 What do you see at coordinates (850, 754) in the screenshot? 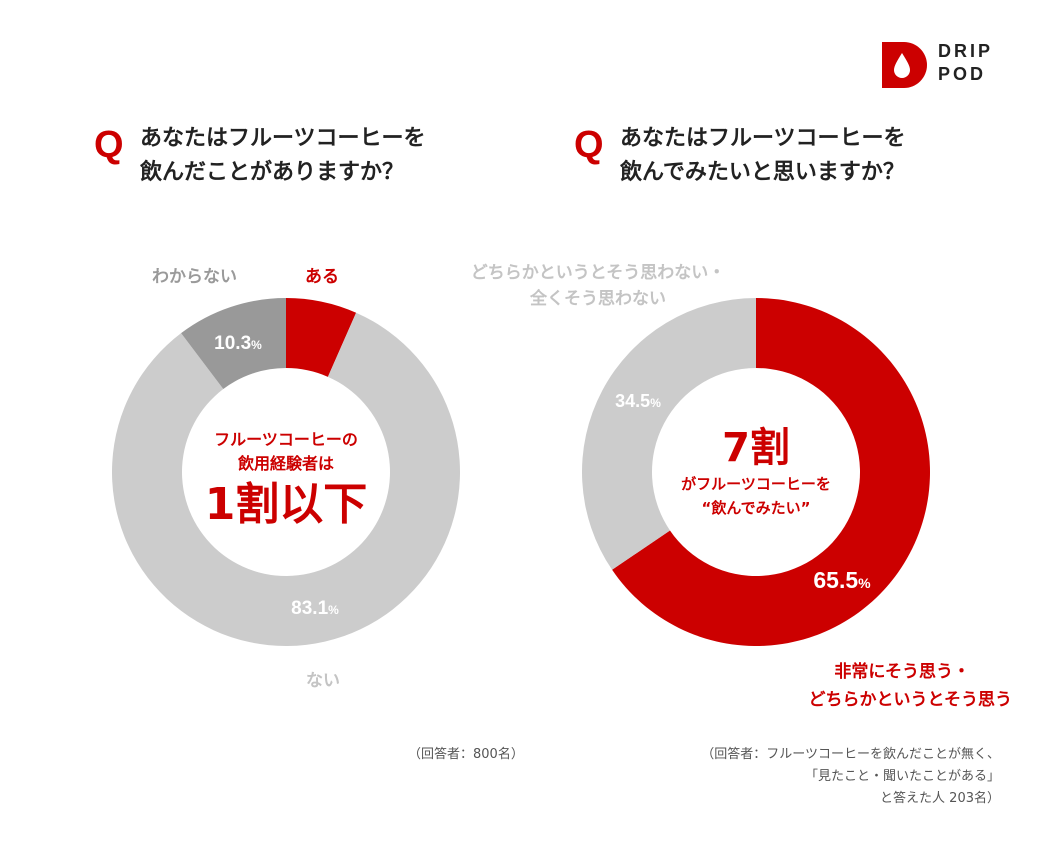
I see `note-right-line-1: （回答者：フルーツコーヒーを飲んだことが無く、` at bounding box center [850, 754].